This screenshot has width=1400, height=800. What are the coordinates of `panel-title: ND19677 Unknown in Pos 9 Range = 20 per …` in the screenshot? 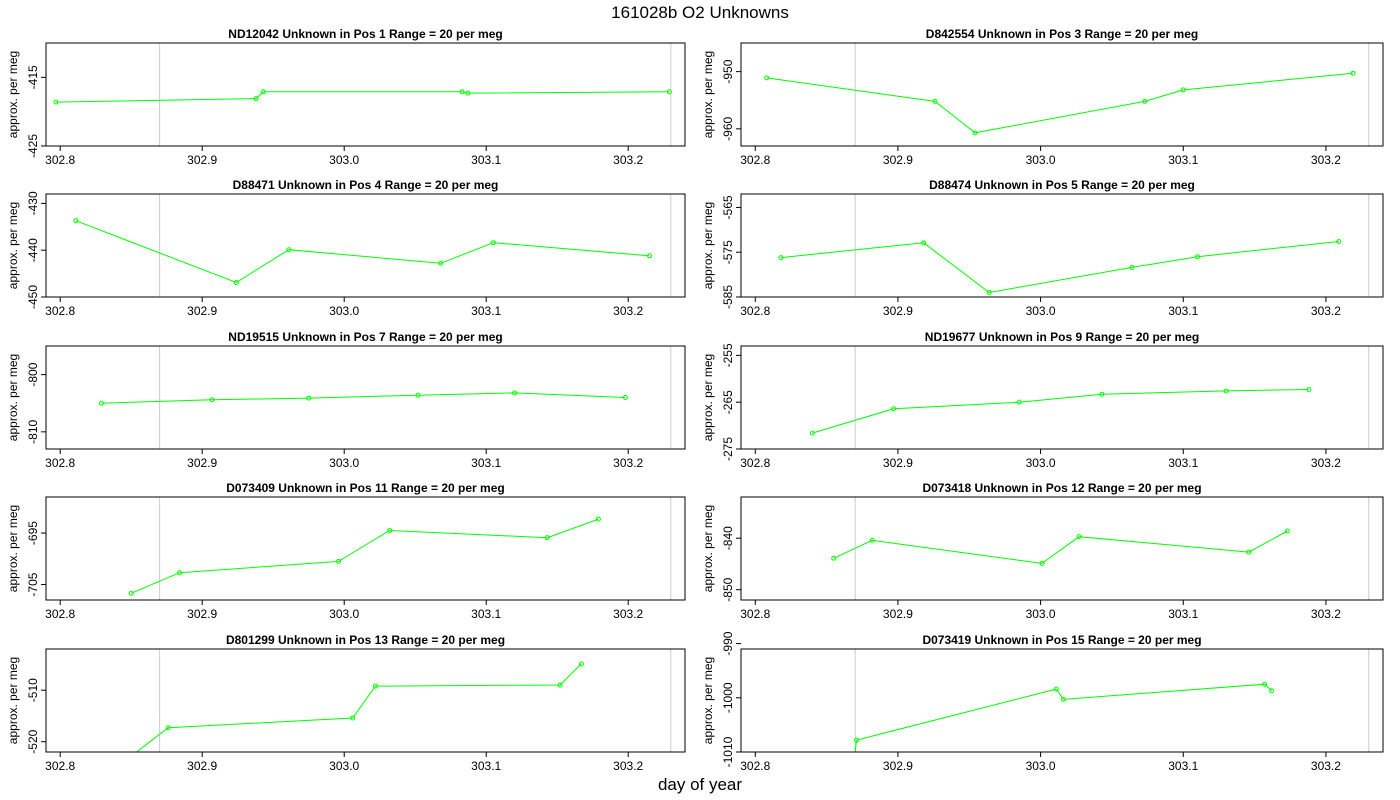 It's located at (1062, 337).